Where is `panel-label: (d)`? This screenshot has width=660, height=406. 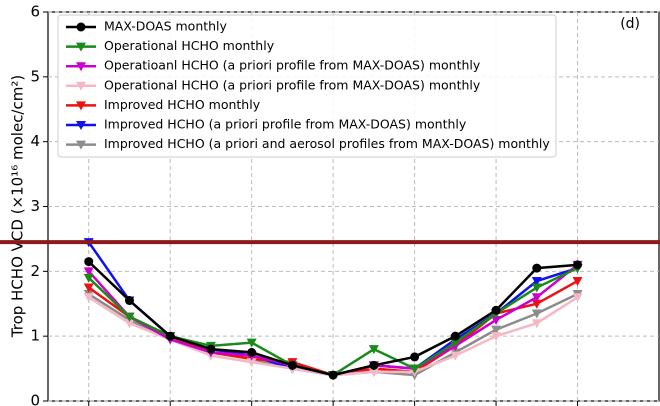 panel-label: (d) is located at coordinates (630, 24).